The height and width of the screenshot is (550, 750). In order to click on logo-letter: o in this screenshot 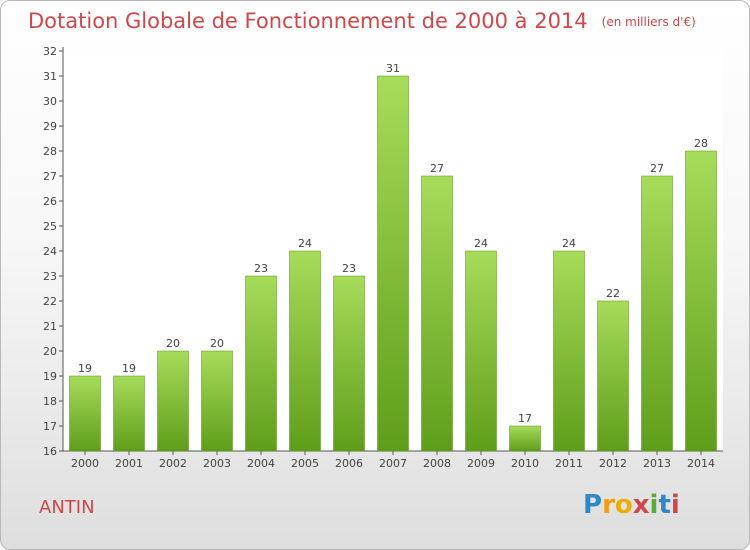, I will do `click(623, 505)`.